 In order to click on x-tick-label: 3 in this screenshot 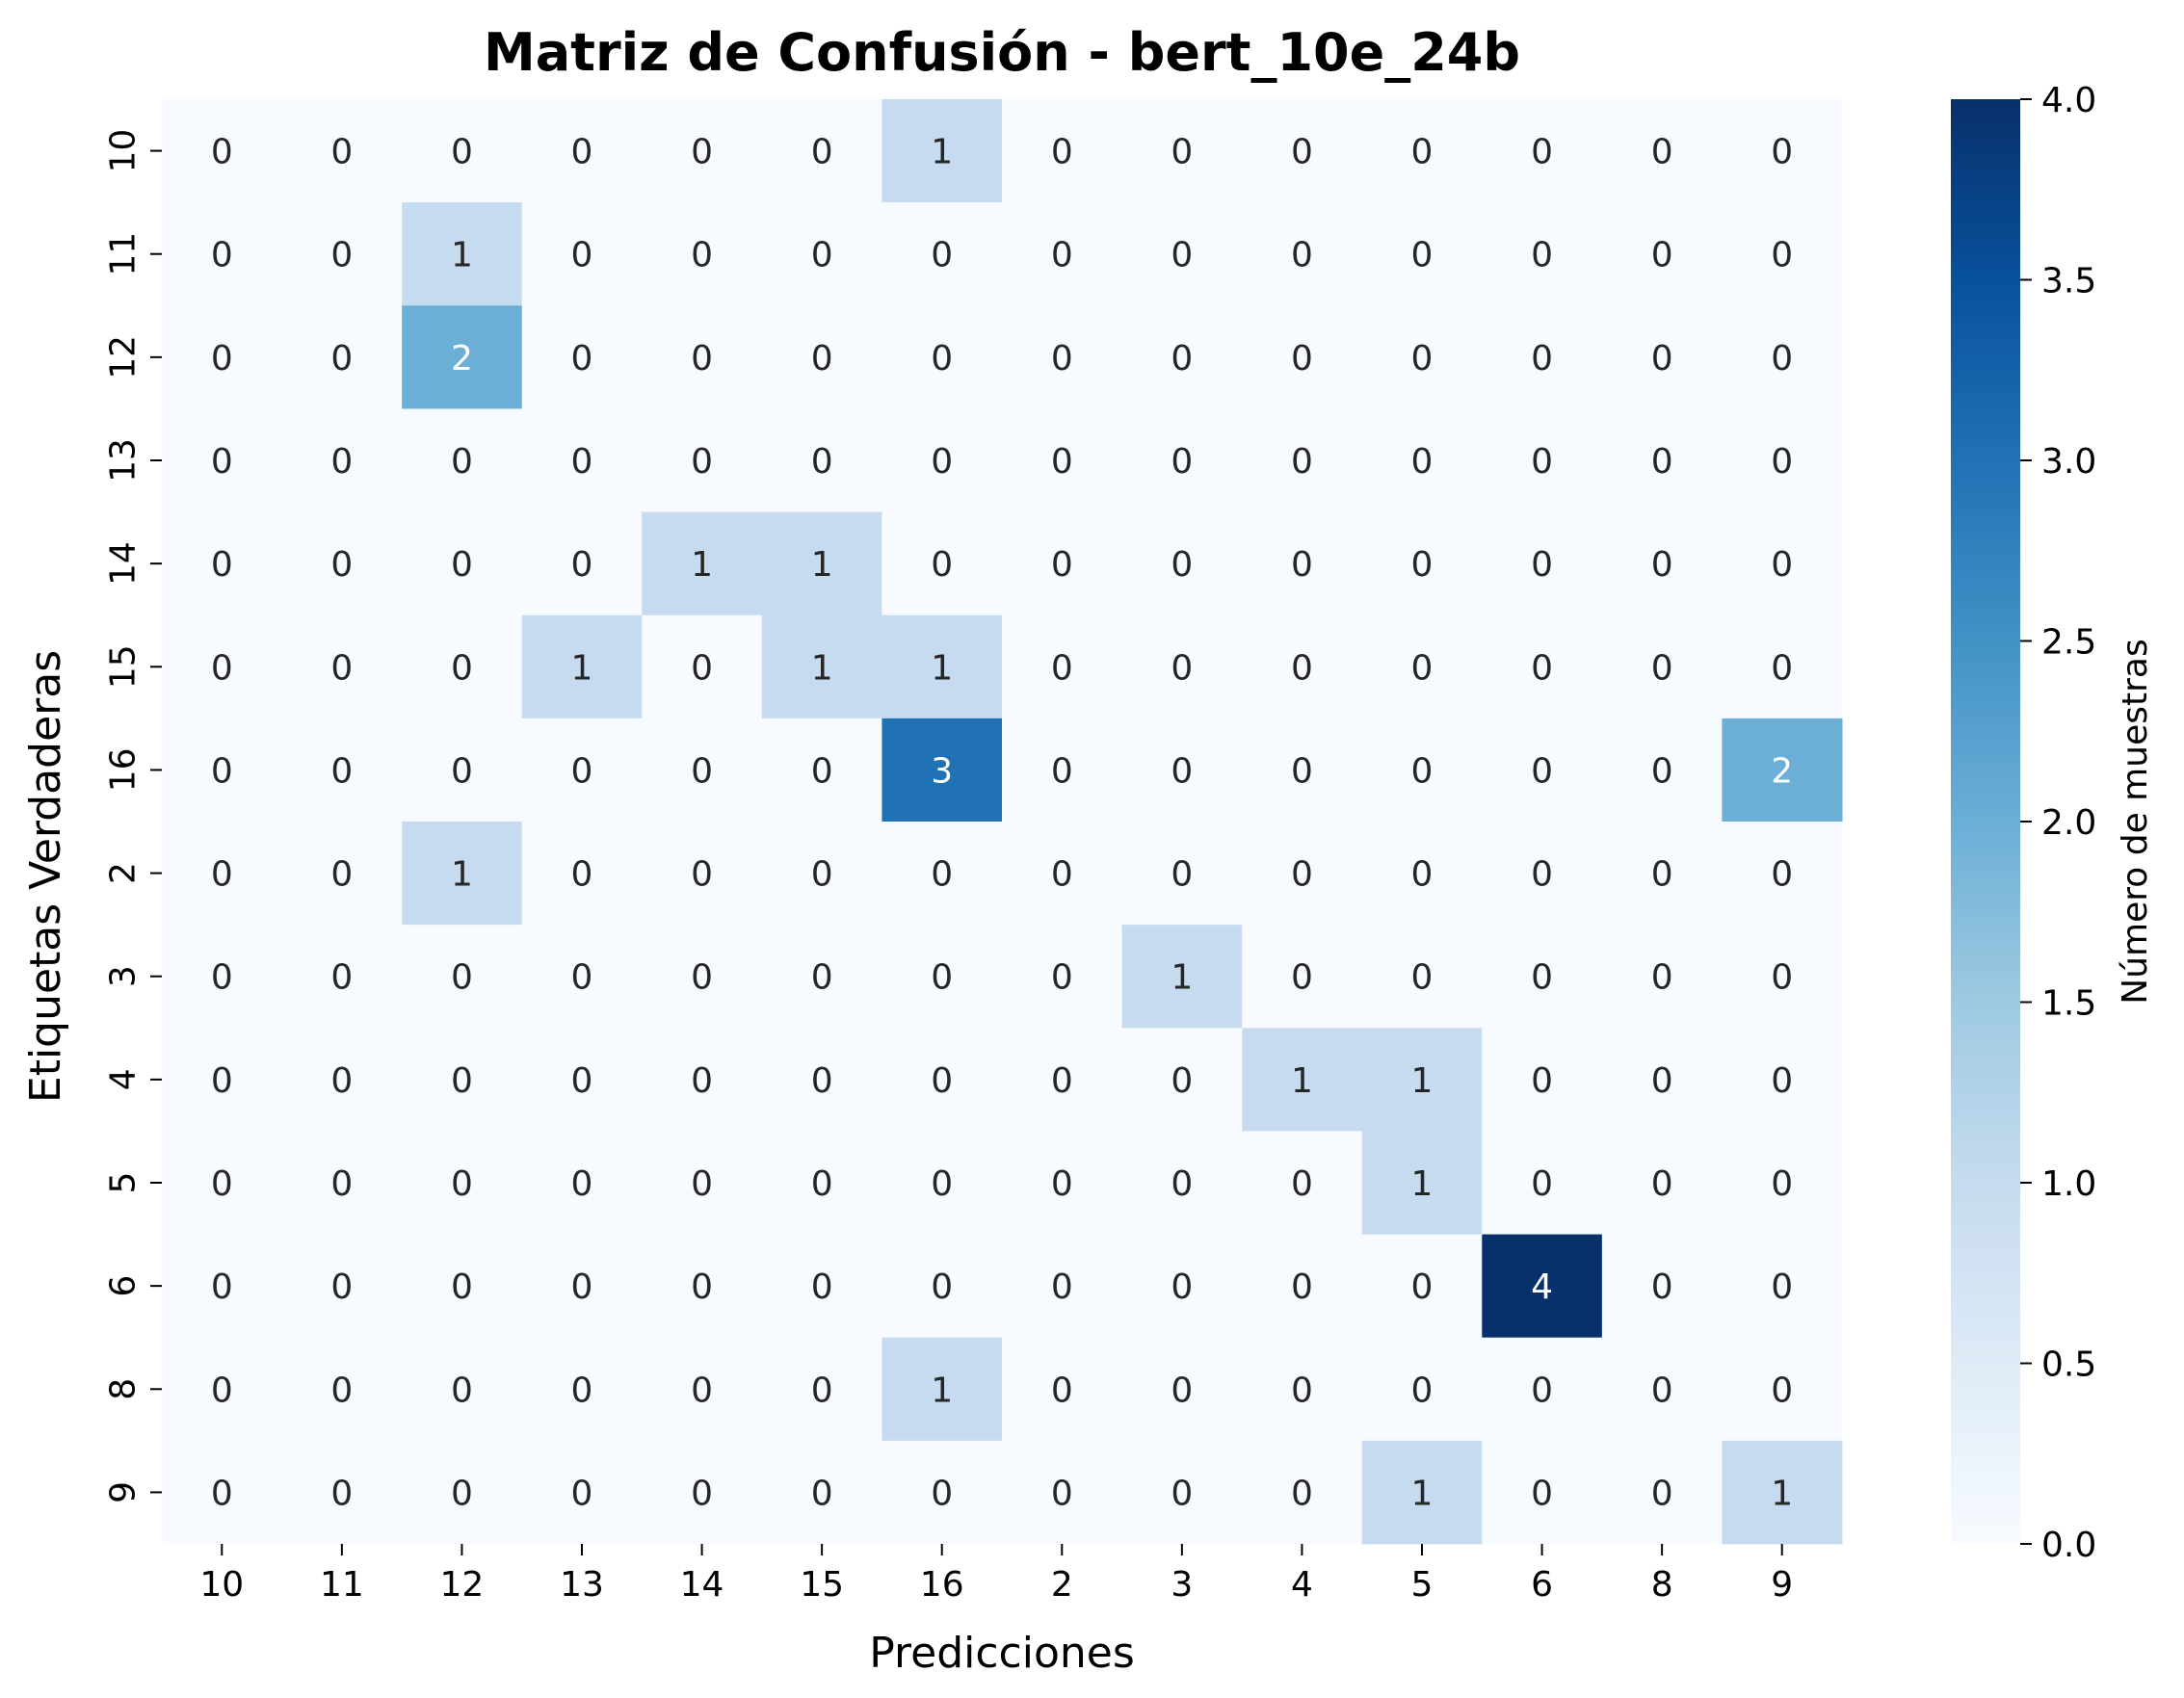, I will do `click(1182, 1585)`.